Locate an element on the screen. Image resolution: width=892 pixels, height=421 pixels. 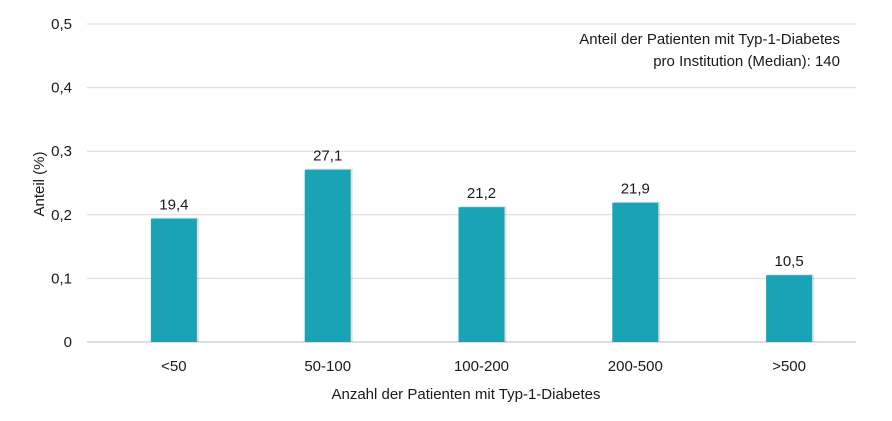
data-label: 19,4 is located at coordinates (173, 205).